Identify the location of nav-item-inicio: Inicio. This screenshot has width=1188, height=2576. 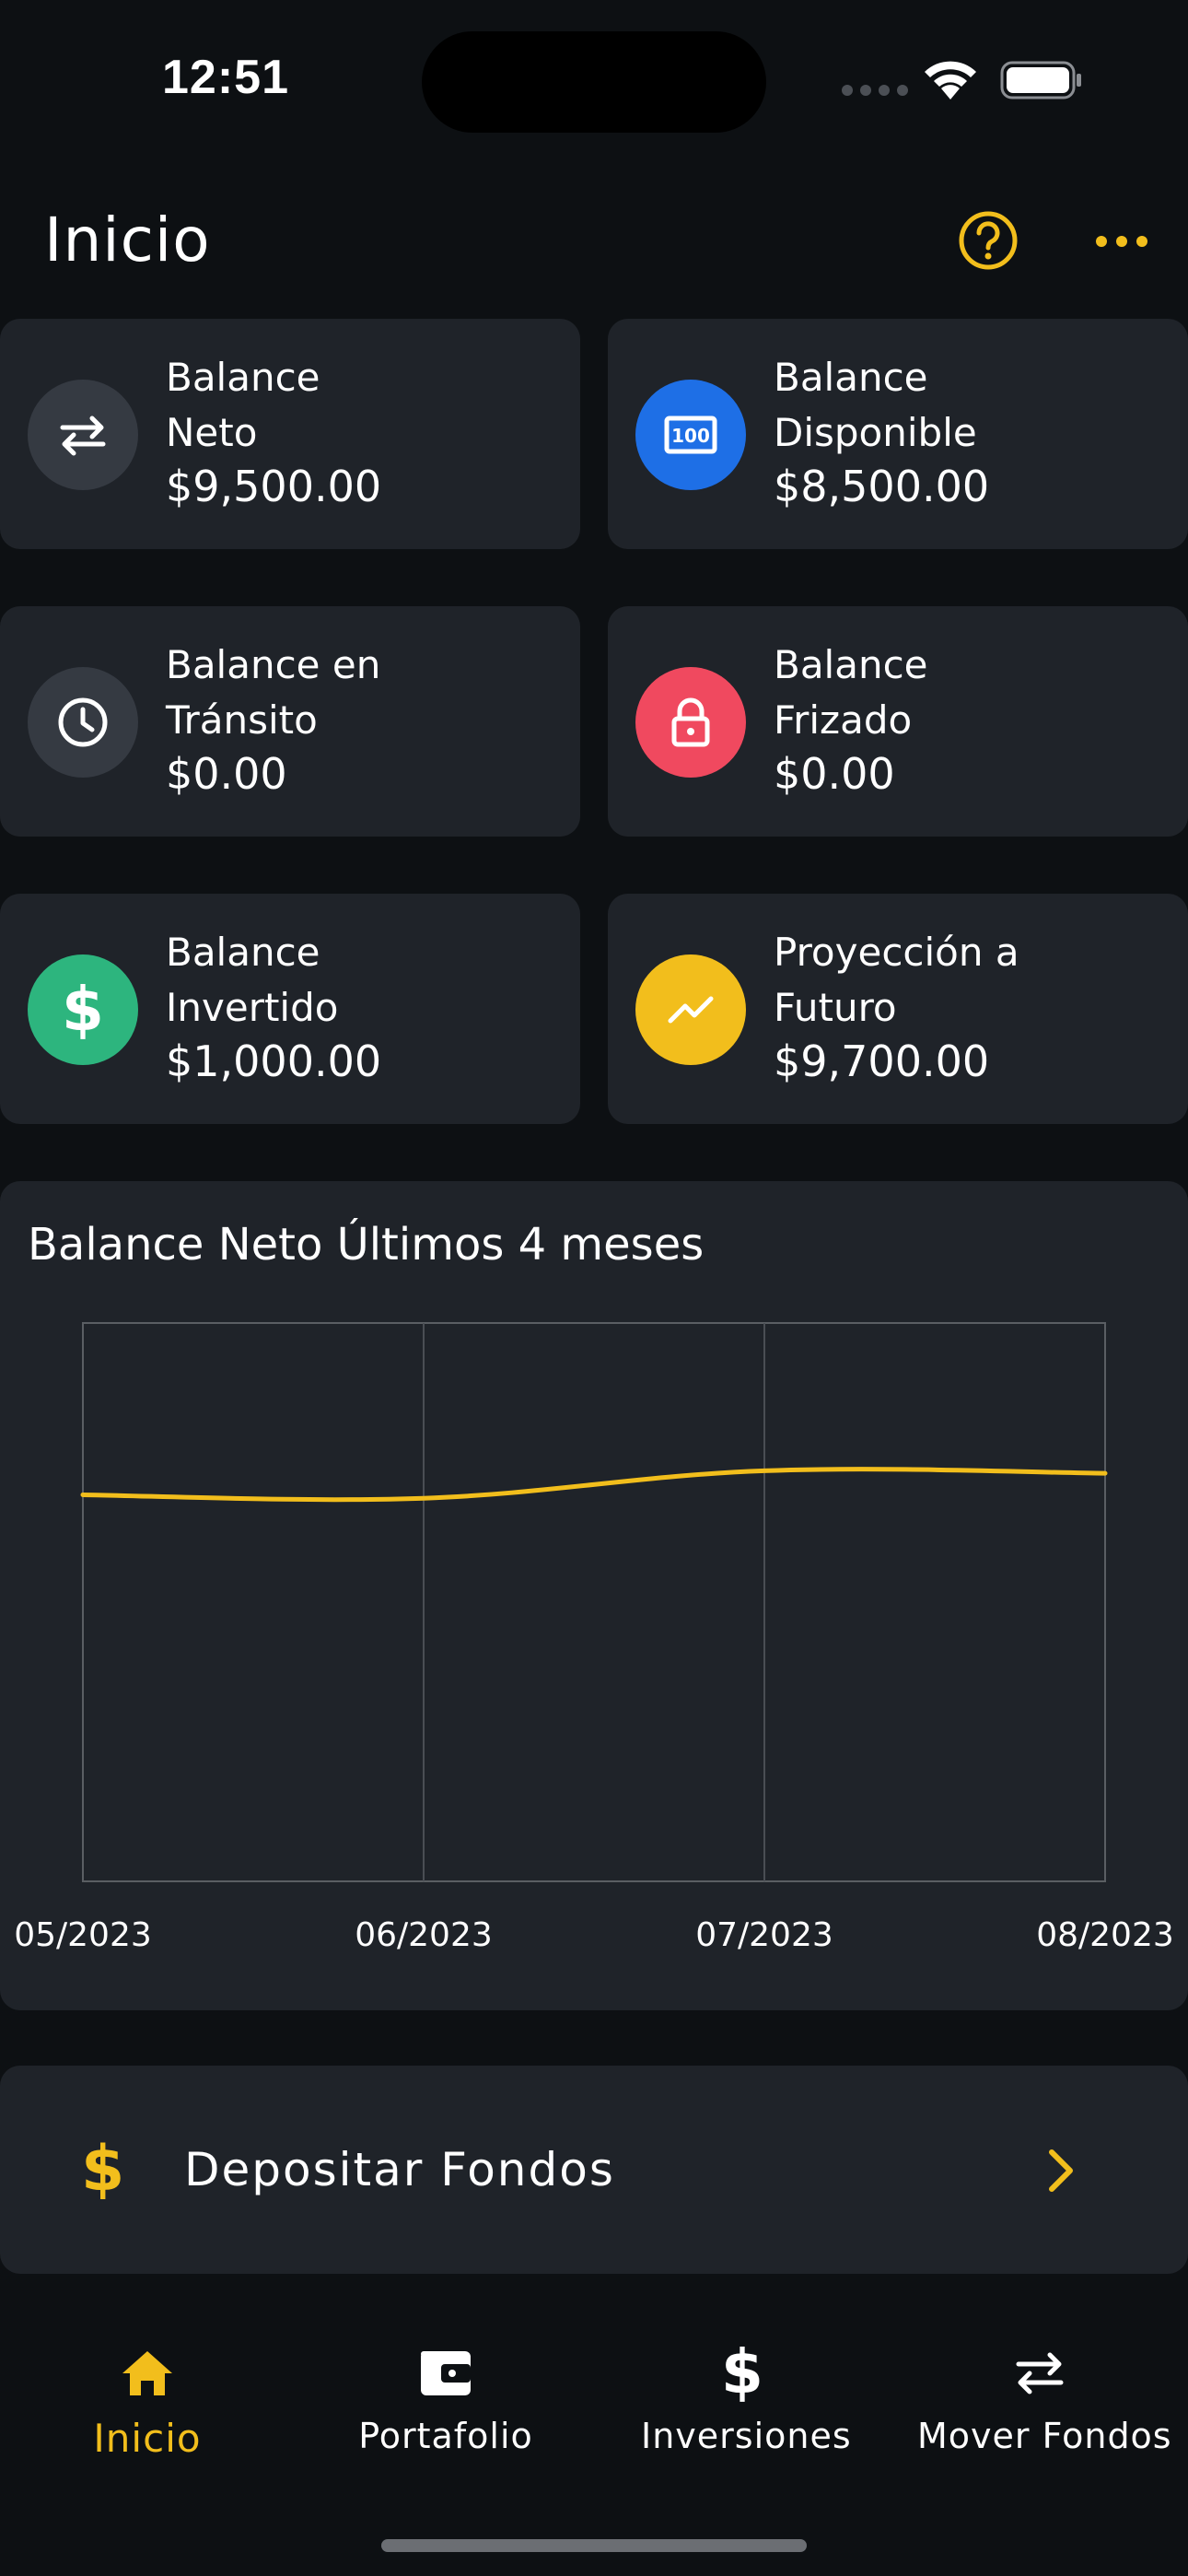
(147, 2400).